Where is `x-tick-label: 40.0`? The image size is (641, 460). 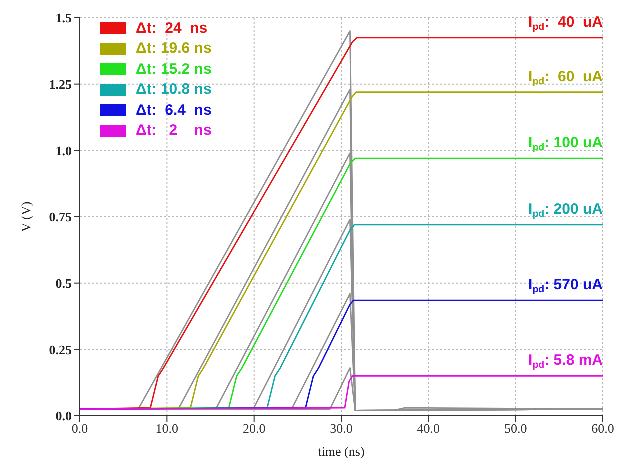
x-tick-label: 40.0 is located at coordinates (428, 428).